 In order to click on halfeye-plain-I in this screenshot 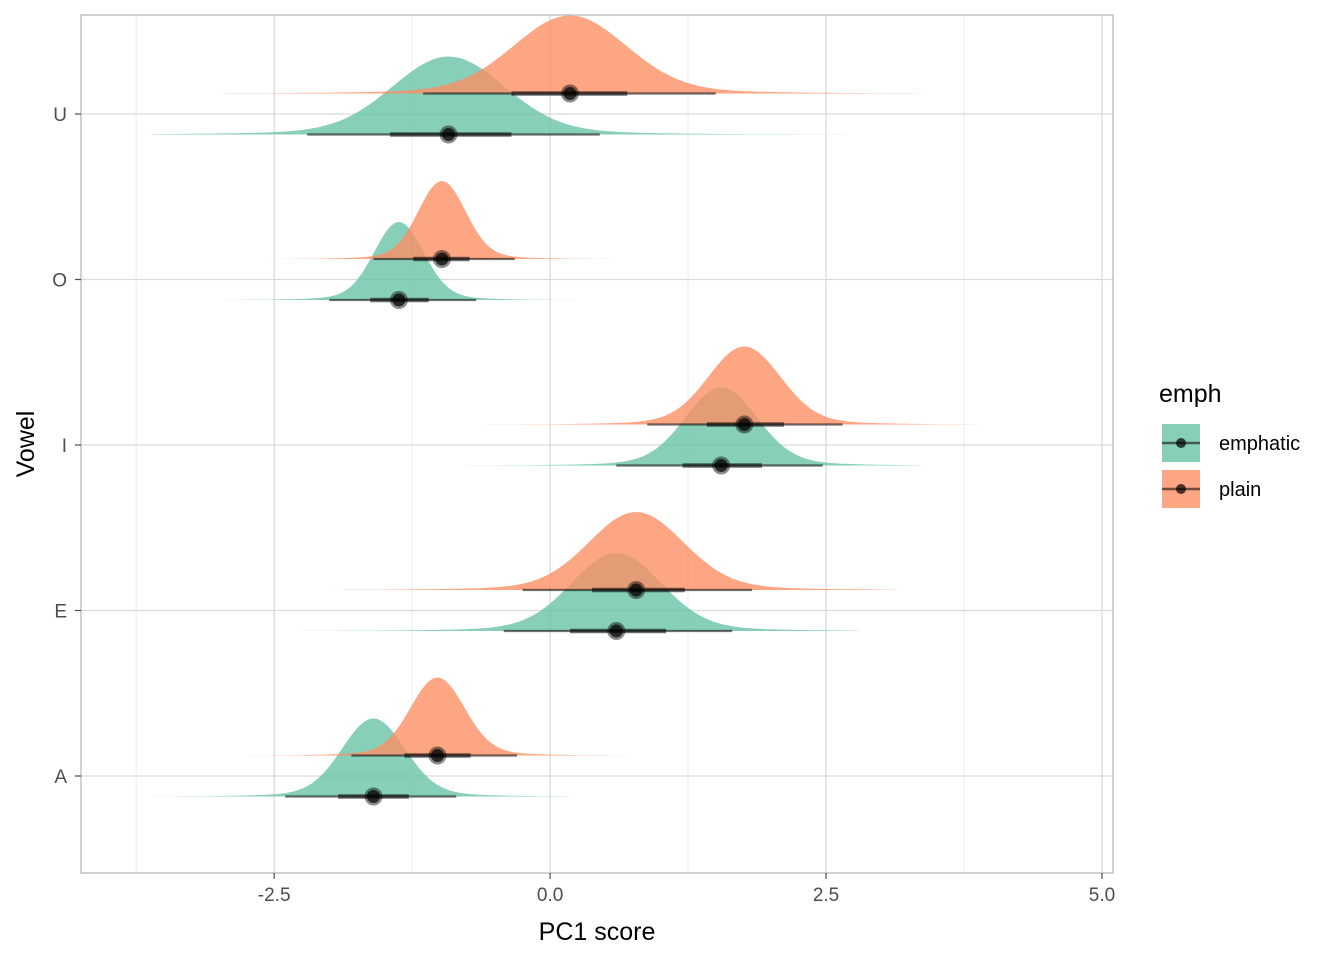, I will do `click(718, 390)`.